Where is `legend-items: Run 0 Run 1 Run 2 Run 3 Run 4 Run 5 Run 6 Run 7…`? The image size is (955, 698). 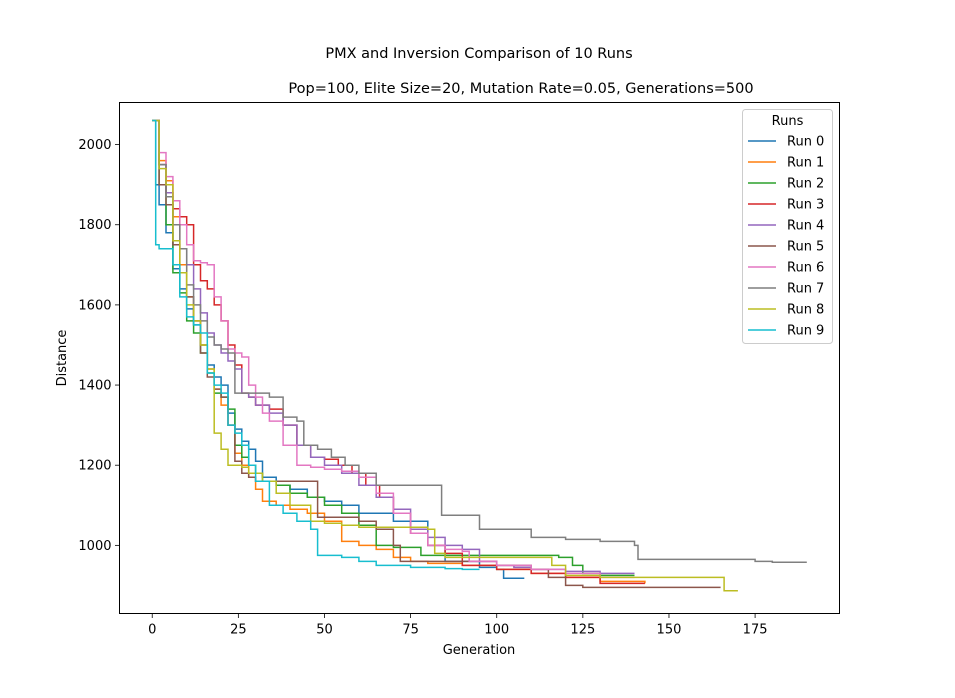 legend-items: Run 0 Run 1 Run 2 Run 3 Run 4 Run 5 Run 6 Run 7… is located at coordinates (786, 237).